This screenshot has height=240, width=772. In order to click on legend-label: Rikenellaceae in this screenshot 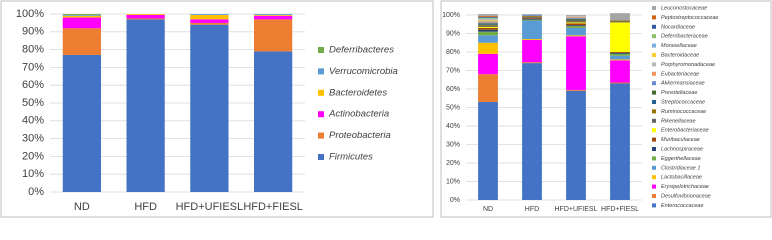, I will do `click(678, 121)`.